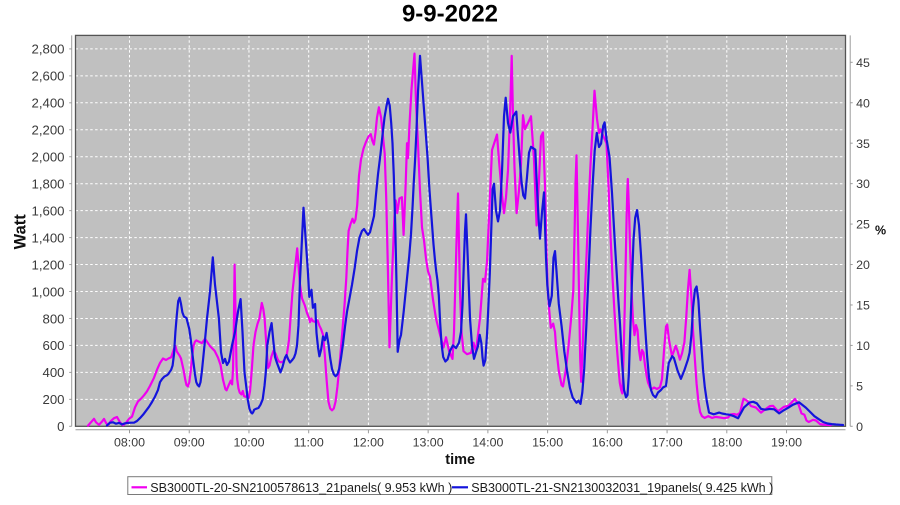 This screenshot has height=505, width=900. Describe the element at coordinates (863, 346) in the screenshot. I see `svg-text: 10` at that location.